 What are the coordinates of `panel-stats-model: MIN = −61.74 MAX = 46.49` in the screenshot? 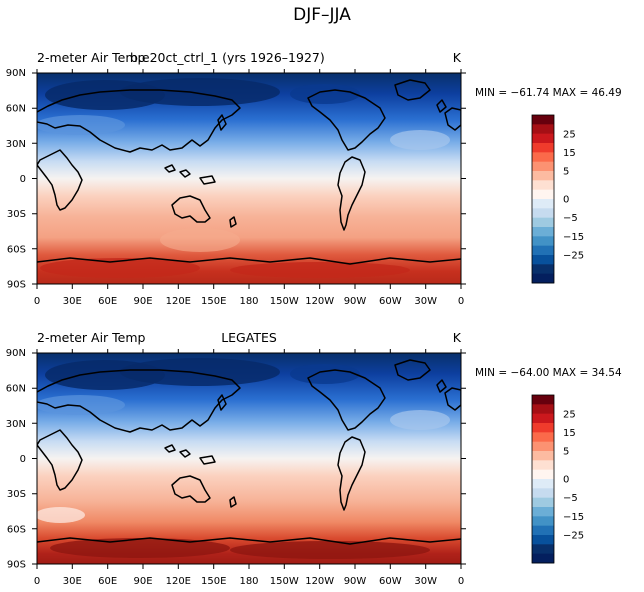 It's located at (548, 93).